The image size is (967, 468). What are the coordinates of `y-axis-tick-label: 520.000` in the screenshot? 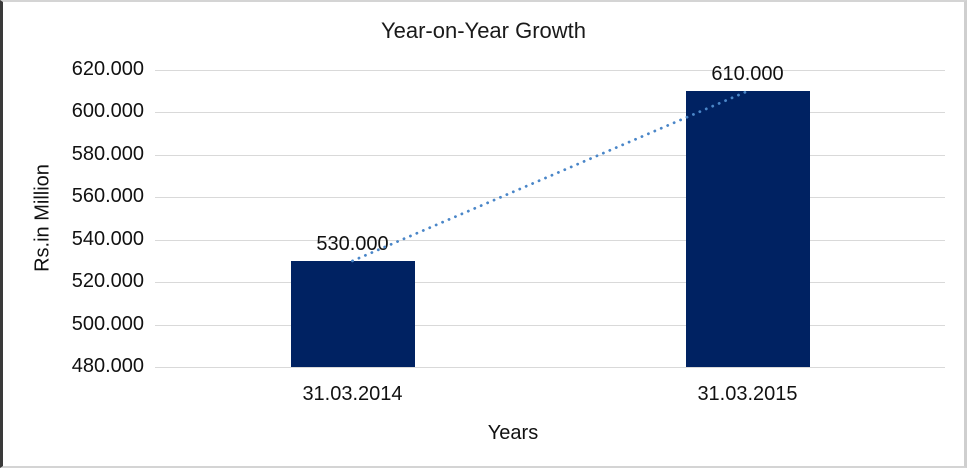 It's located at (107, 281).